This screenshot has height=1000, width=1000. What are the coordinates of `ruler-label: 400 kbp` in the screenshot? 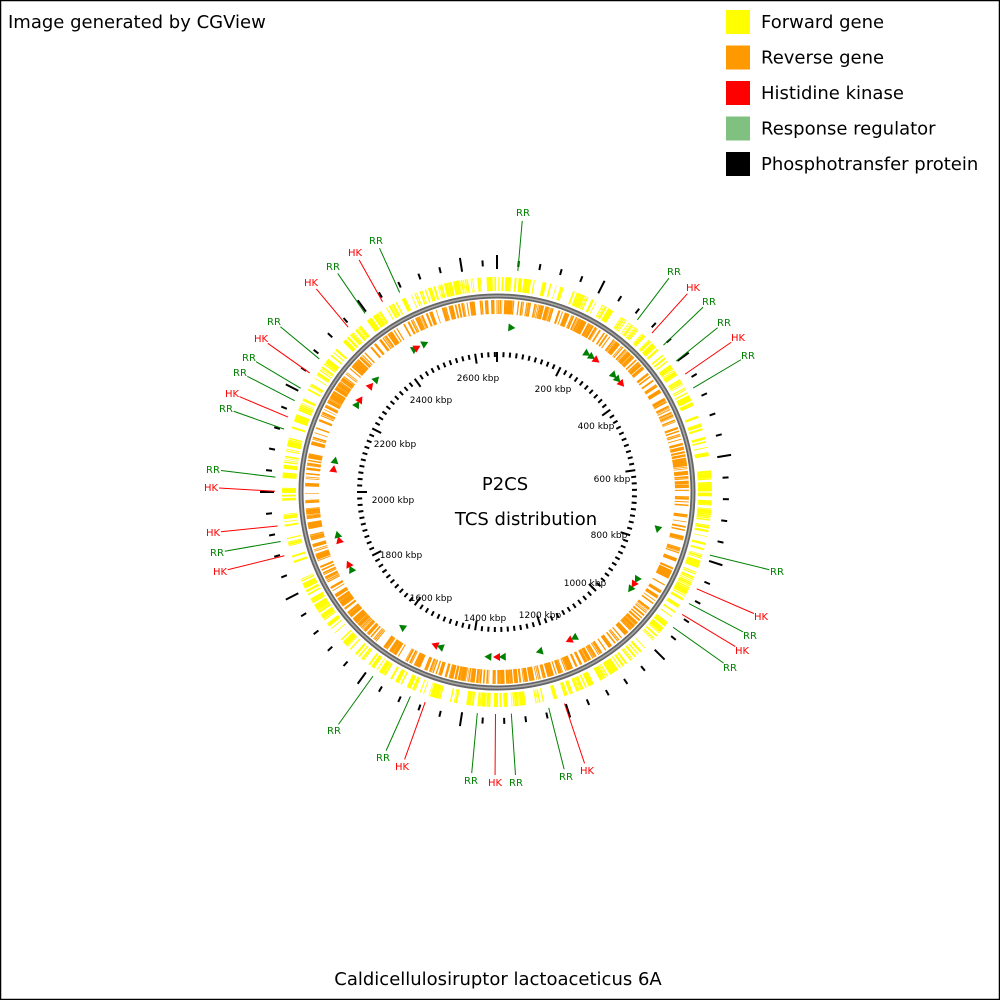 It's located at (596, 427).